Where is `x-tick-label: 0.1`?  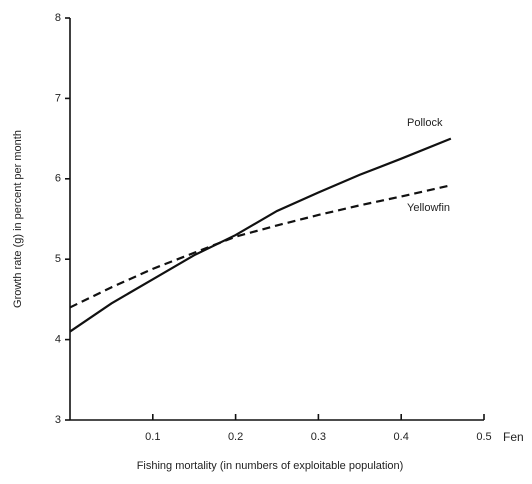
x-tick-label: 0.1 is located at coordinates (152, 437).